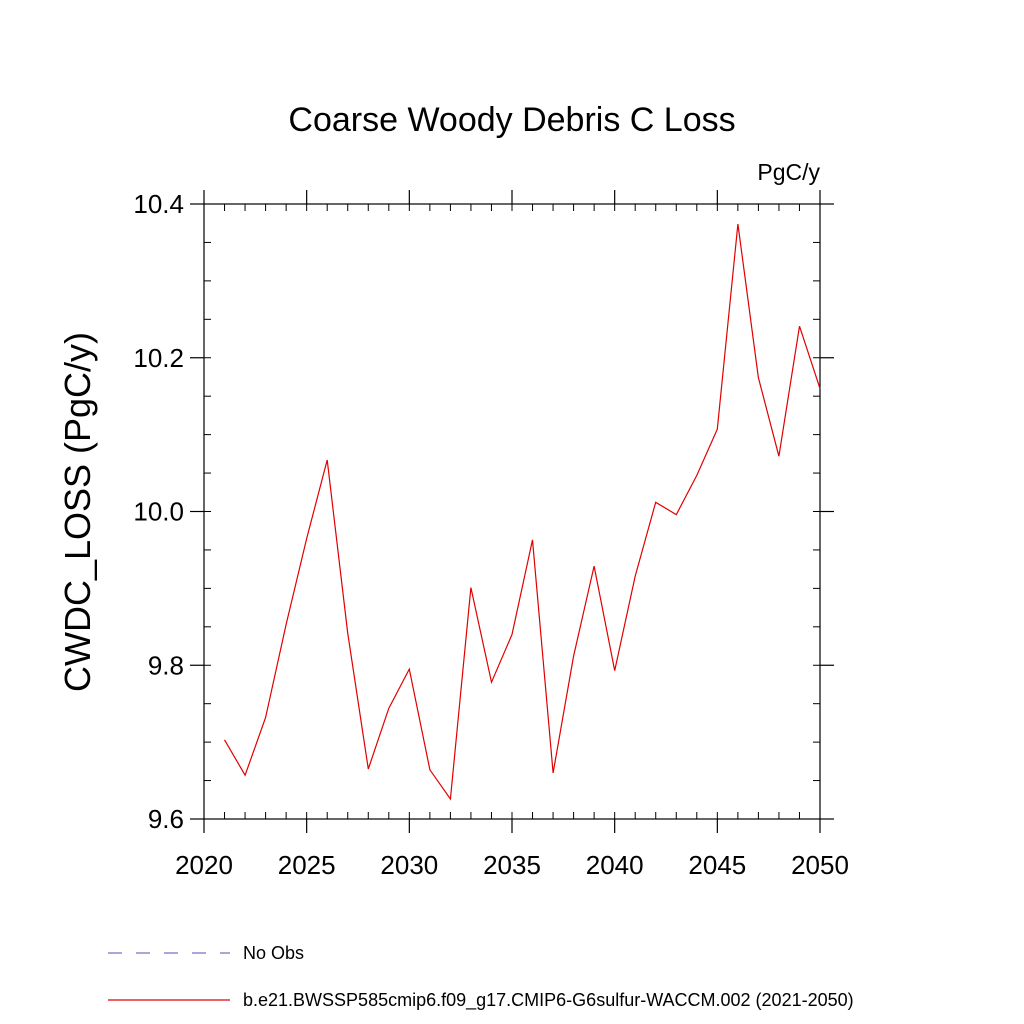 This screenshot has height=1024, width=1024. I want to click on x-tick-label: 2050, so click(820, 865).